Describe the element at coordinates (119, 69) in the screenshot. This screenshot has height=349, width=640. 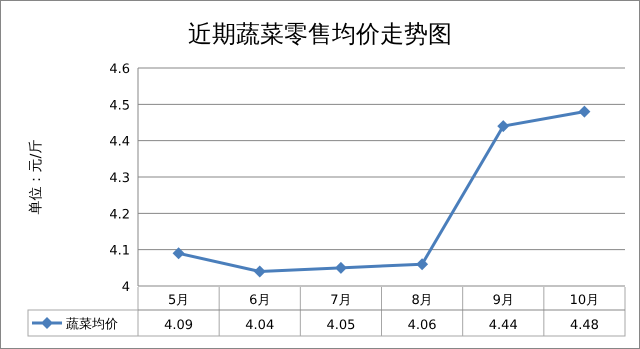
I see `y-tick-label: 4.6` at that location.